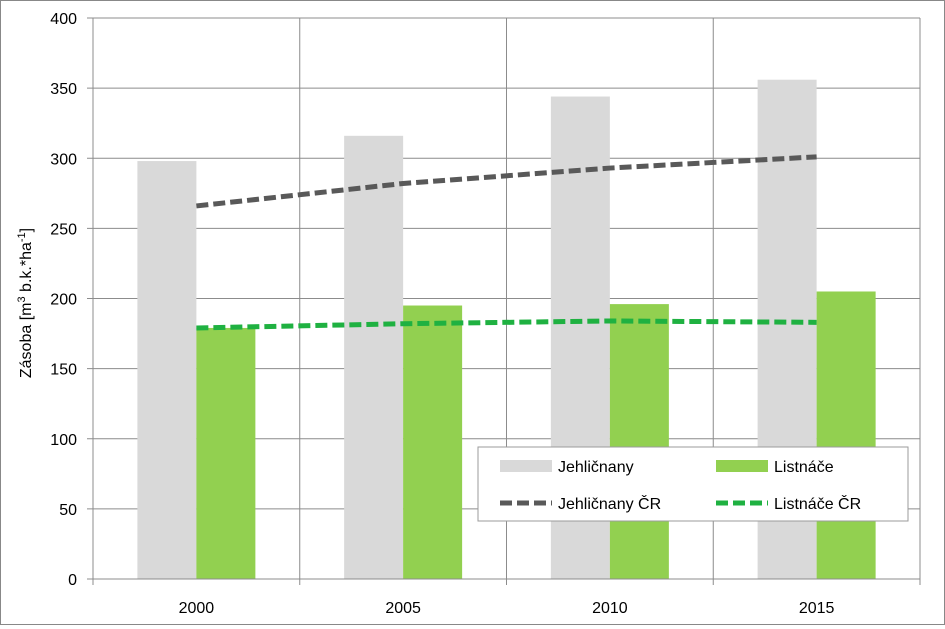 The image size is (945, 629). I want to click on x-tick-label: 2000, so click(197, 608).